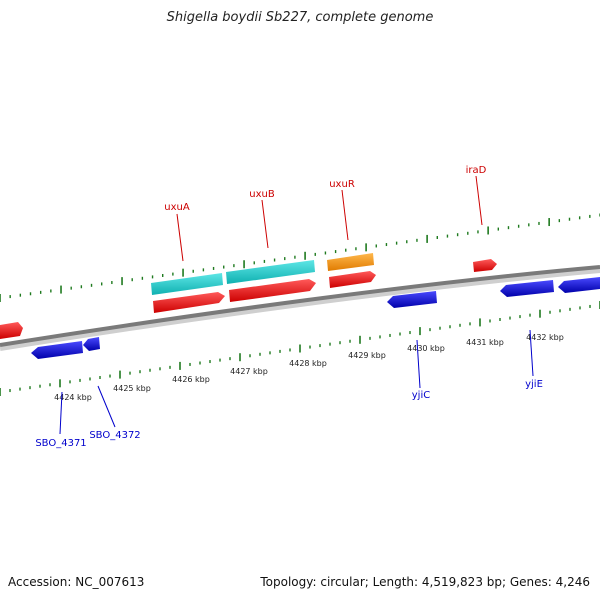 Image resolution: width=600 pixels, height=600 pixels. I want to click on gene-cyan-uxuA, so click(187, 284).